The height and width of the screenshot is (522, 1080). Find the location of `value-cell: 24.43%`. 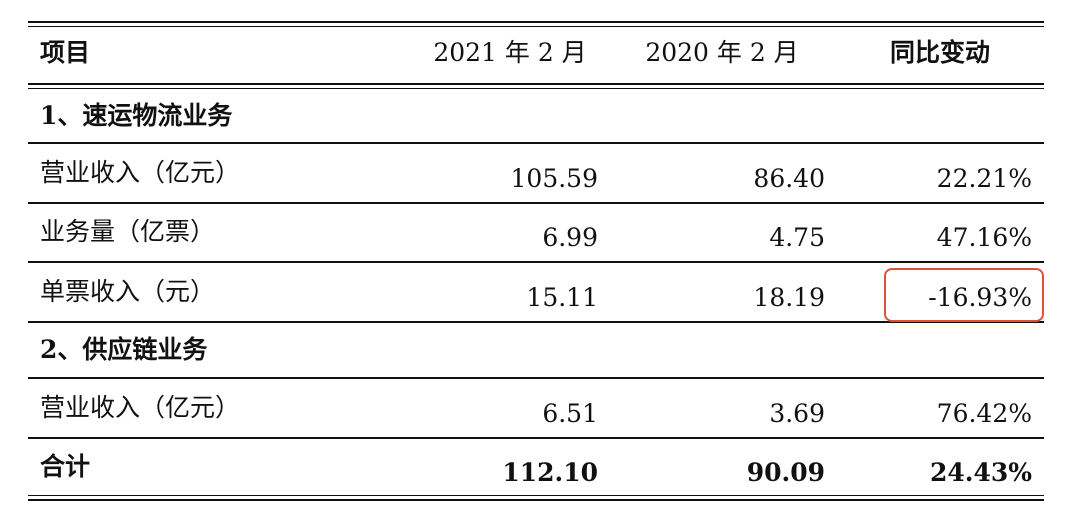

value-cell: 24.43% is located at coordinates (980, 472).